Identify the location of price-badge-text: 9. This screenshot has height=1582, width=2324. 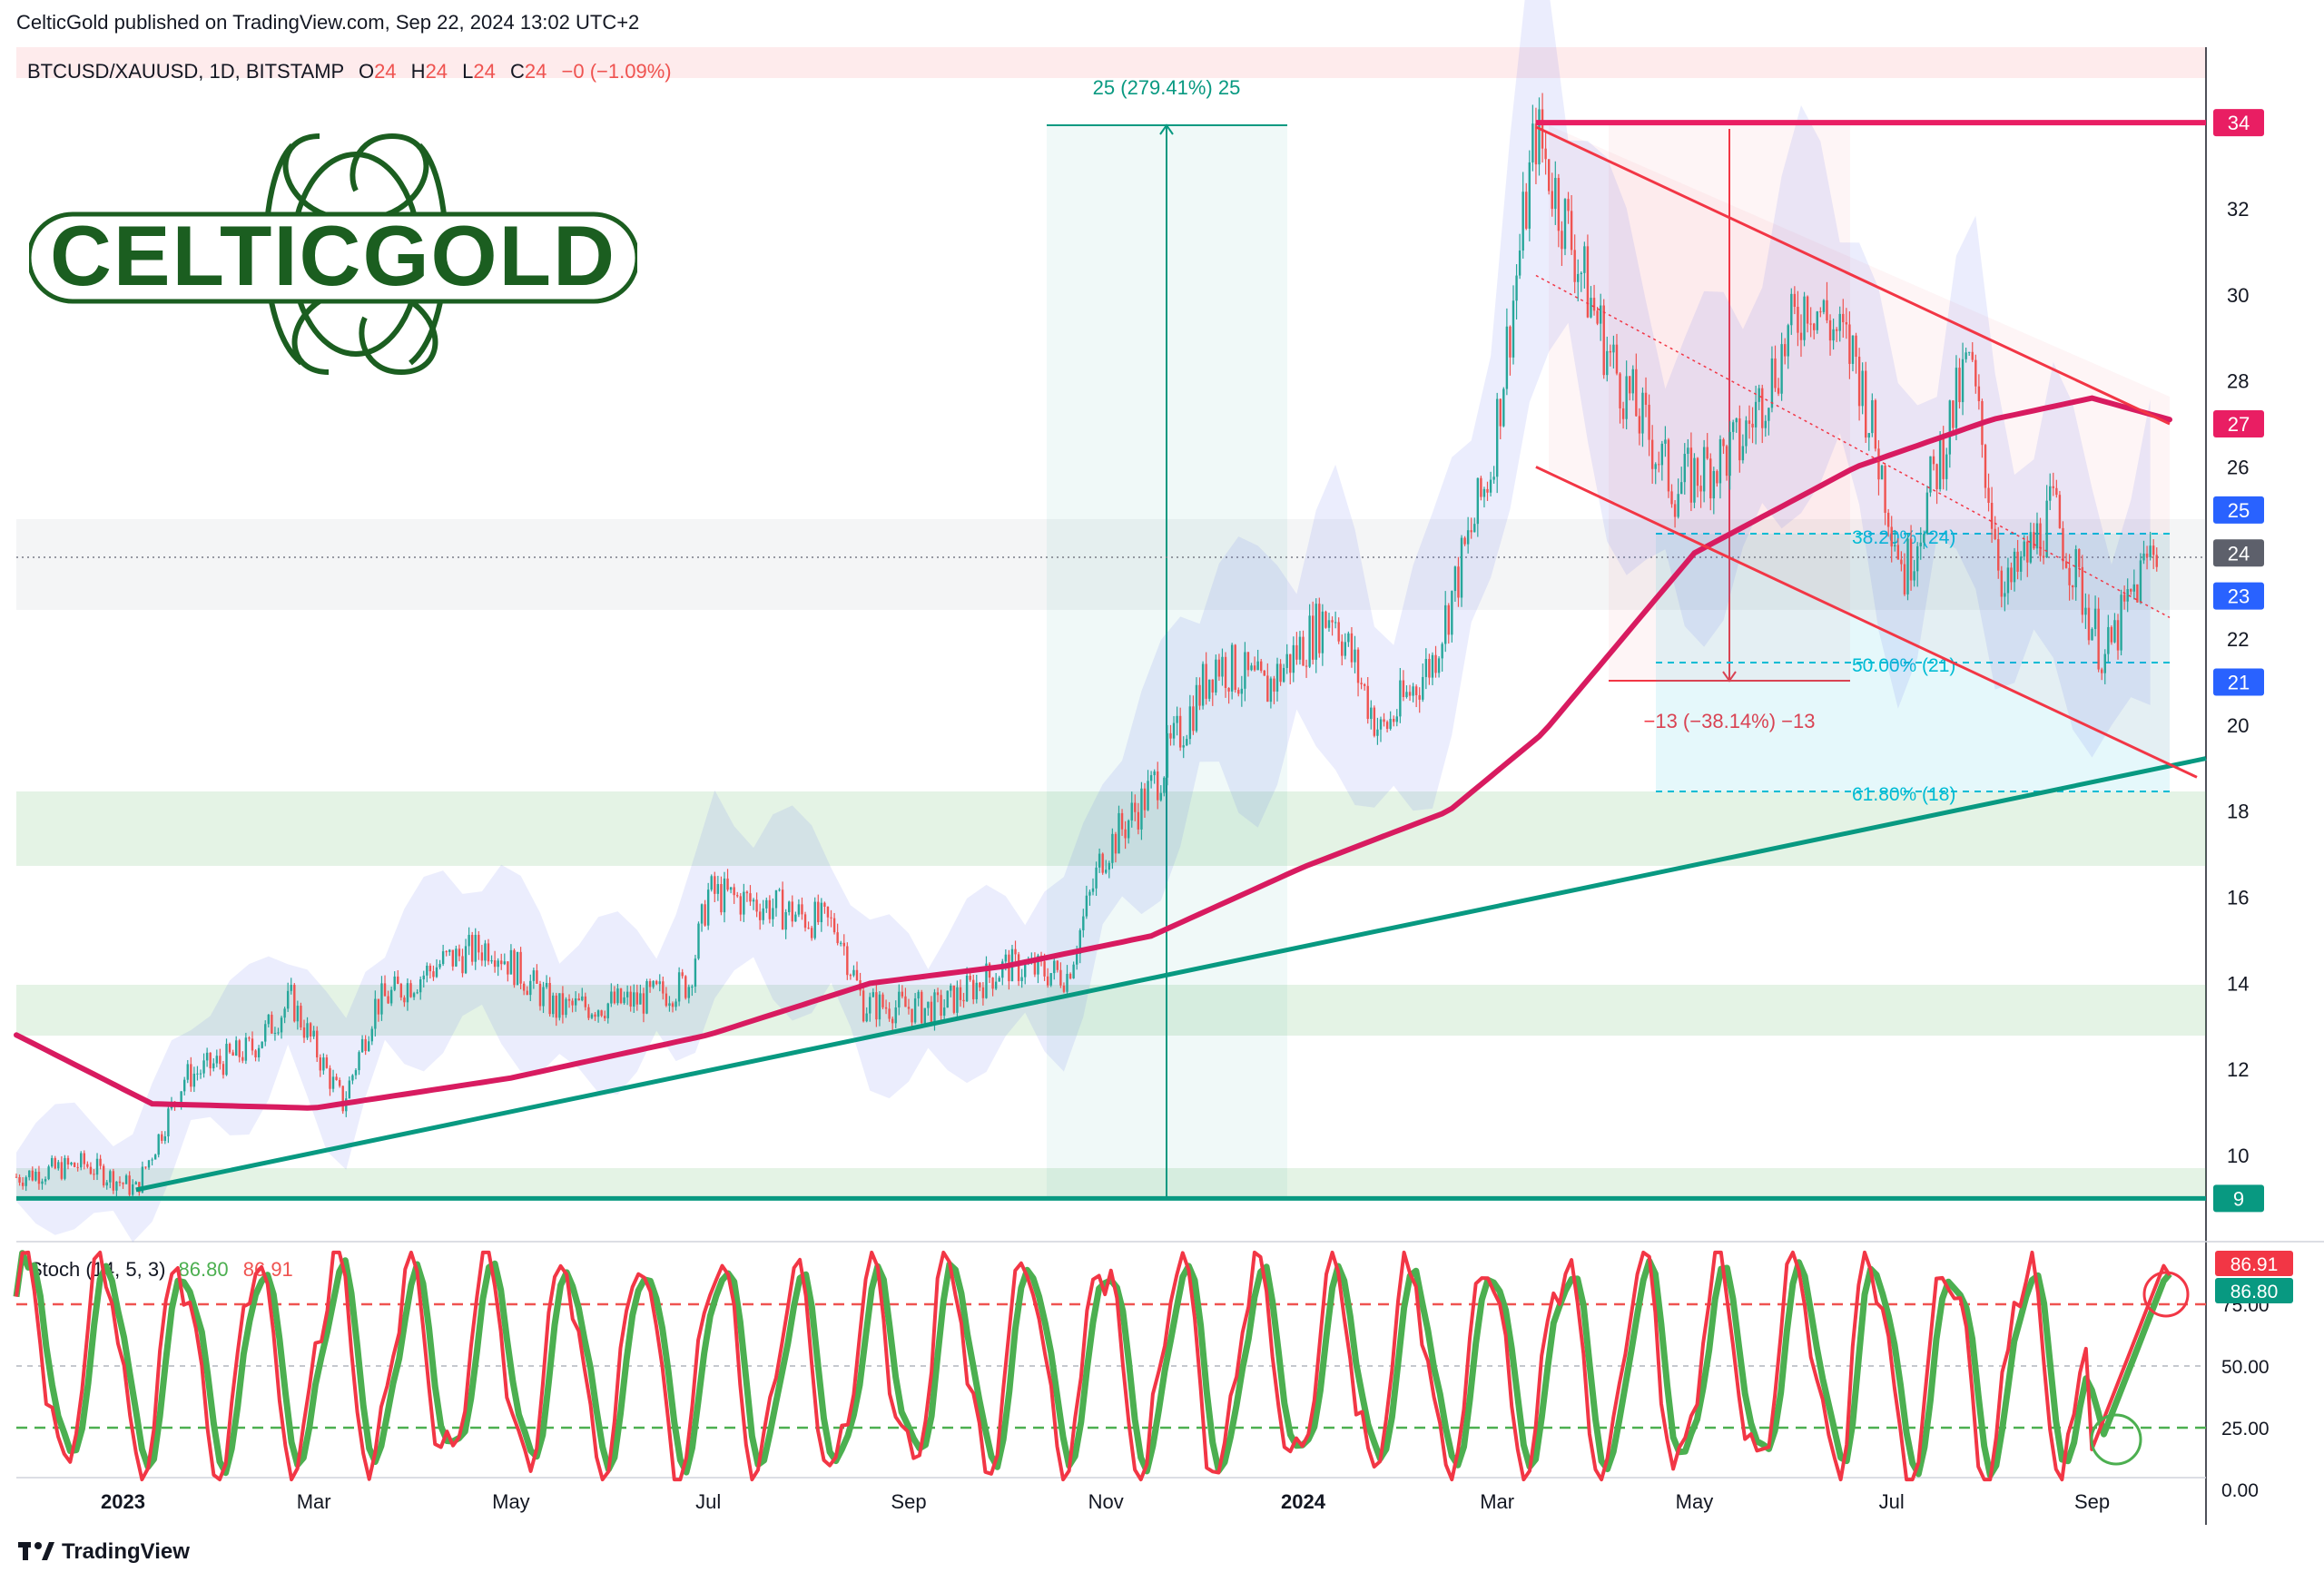
(2238, 1198).